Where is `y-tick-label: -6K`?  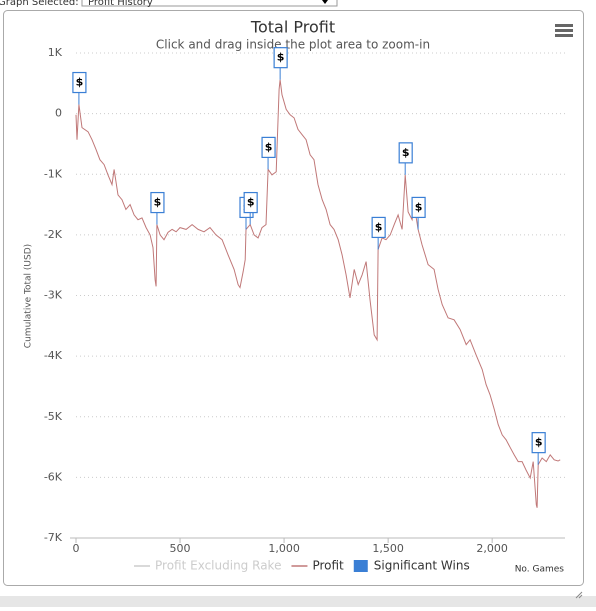
y-tick-label: -6K is located at coordinates (53, 476).